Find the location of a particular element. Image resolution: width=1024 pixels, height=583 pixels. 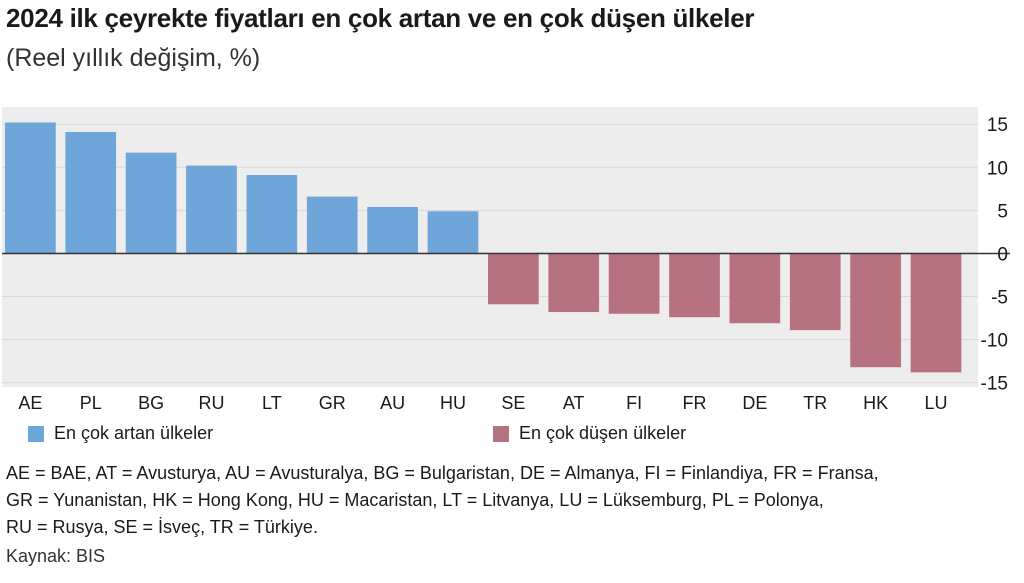

x-tick-label: AE is located at coordinates (30, 403).